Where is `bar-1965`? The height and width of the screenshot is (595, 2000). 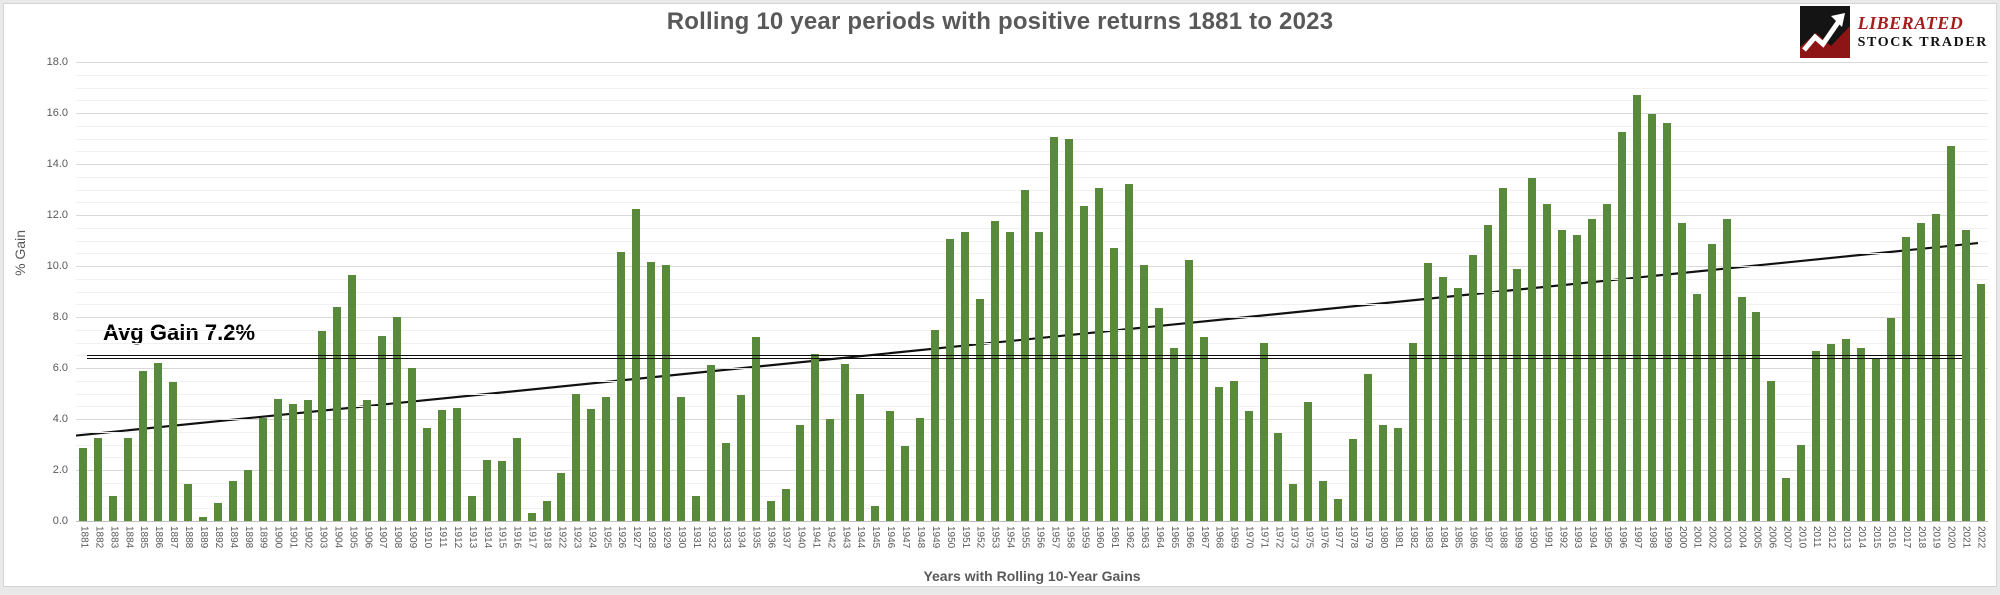 bar-1965 is located at coordinates (1173, 434).